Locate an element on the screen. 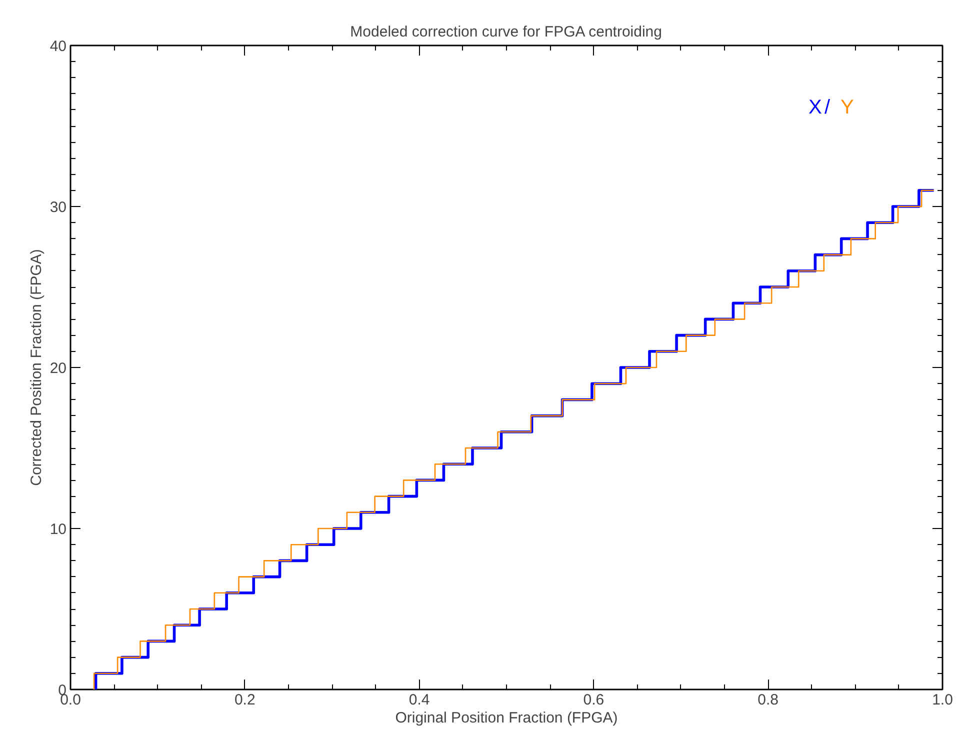  chart-title: Modeled correction curve for FPGA centroiding is located at coordinates (506, 32).